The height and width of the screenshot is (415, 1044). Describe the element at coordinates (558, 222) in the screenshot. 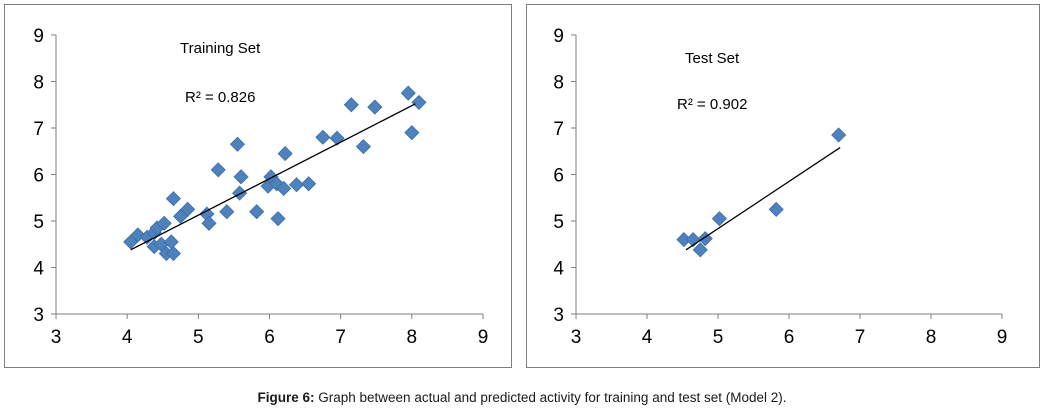

I see `test-y-tick-label: 5` at that location.